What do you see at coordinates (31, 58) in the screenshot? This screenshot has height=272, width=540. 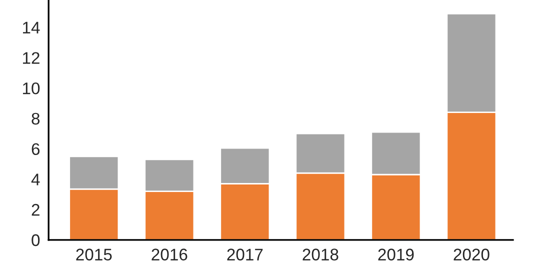 I see `y-tick-label: 12` at bounding box center [31, 58].